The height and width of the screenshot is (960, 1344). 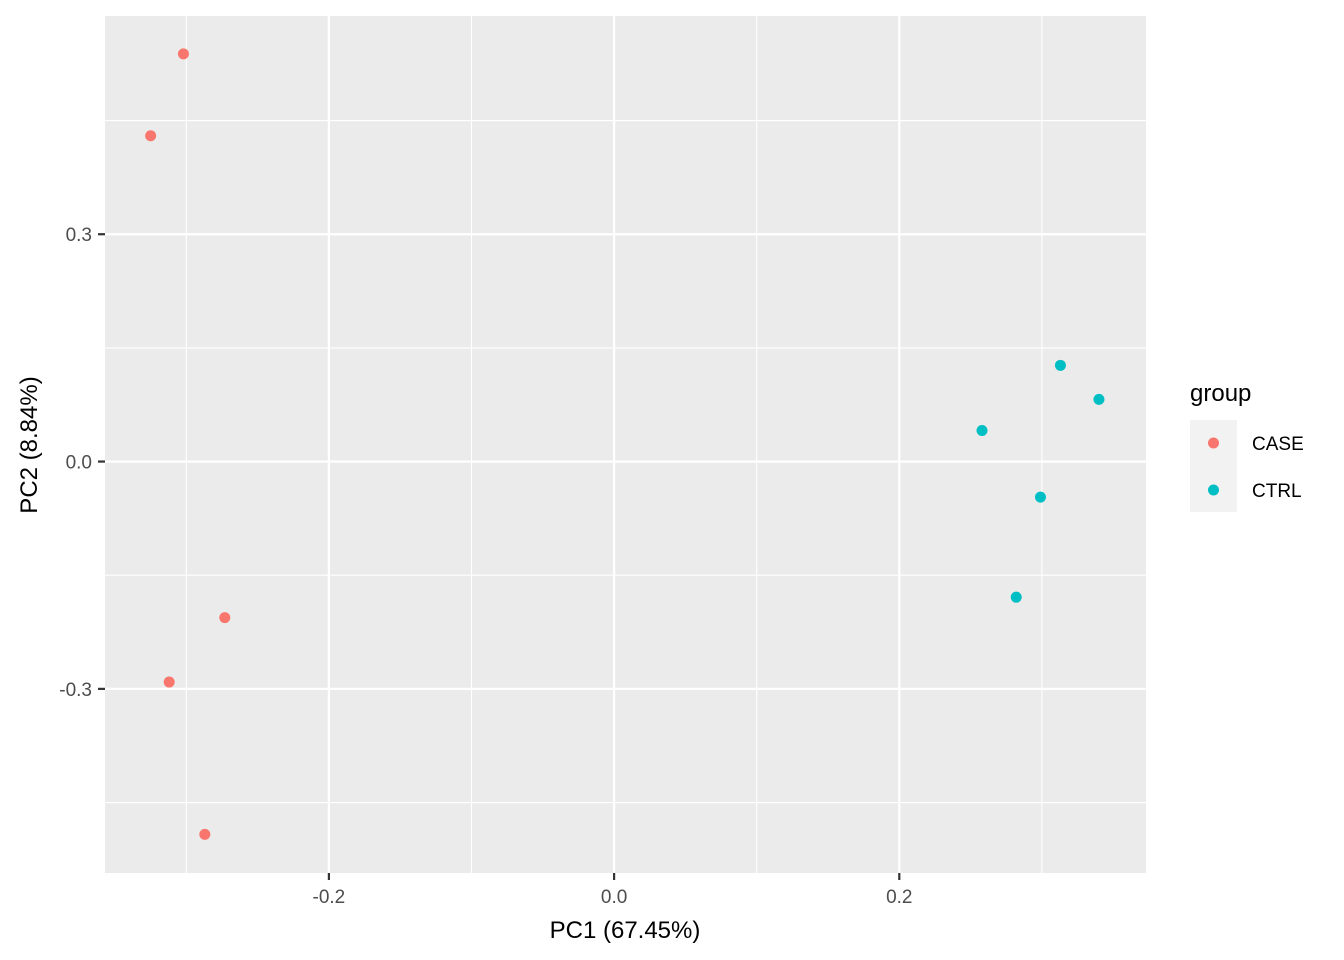 What do you see at coordinates (625, 930) in the screenshot?
I see `x-axis-title: PC1 (67.45%)` at bounding box center [625, 930].